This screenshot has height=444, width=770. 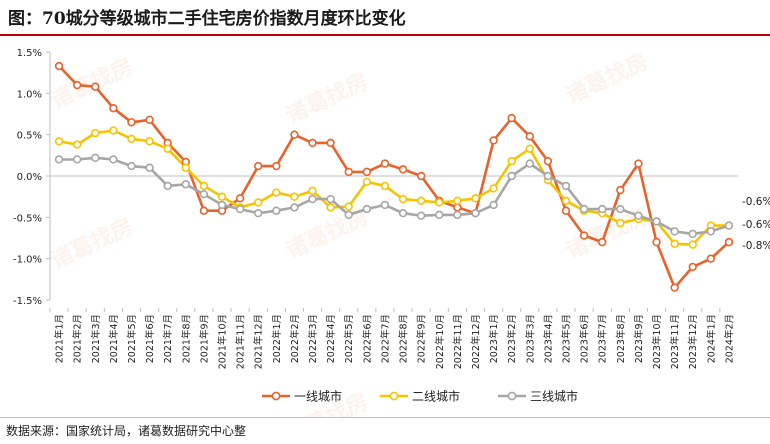 I want to click on x-tick-label-12: 2022年1月, so click(x=277, y=338).